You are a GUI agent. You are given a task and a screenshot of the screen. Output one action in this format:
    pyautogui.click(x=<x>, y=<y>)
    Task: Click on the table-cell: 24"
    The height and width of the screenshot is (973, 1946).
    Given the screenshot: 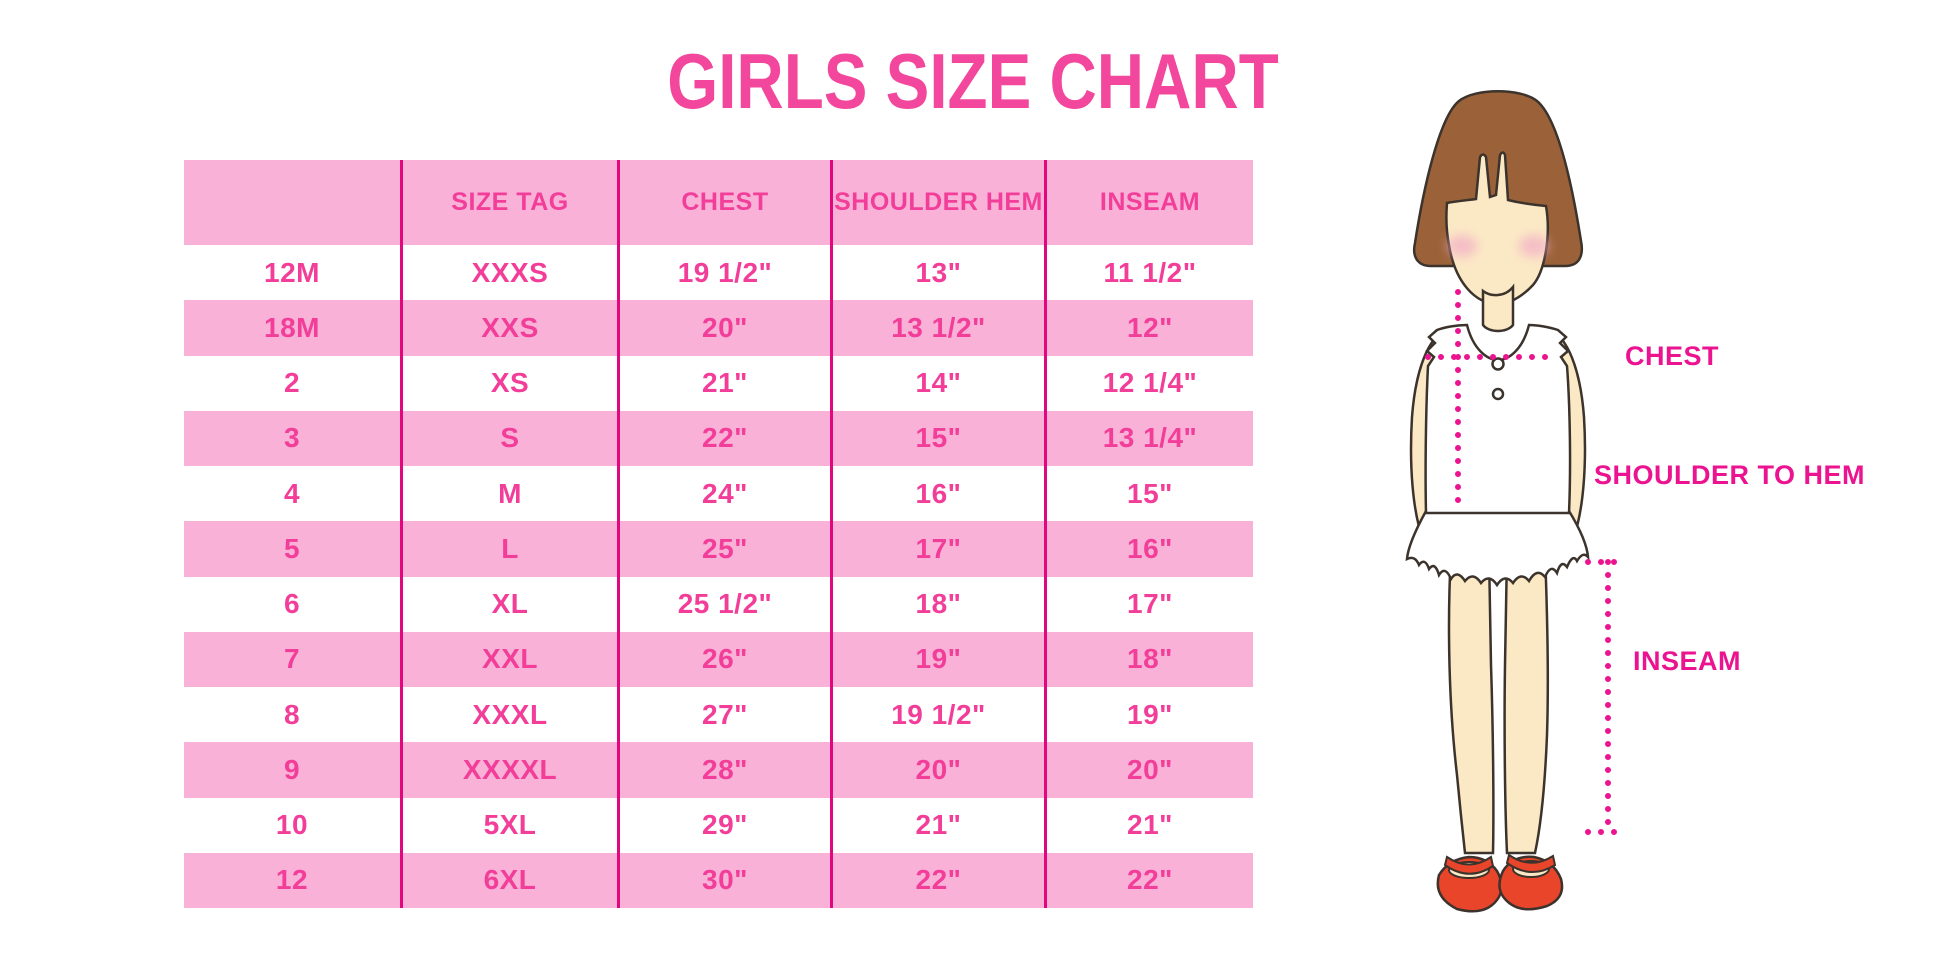 What is the action you would take?
    pyautogui.click(x=723, y=494)
    